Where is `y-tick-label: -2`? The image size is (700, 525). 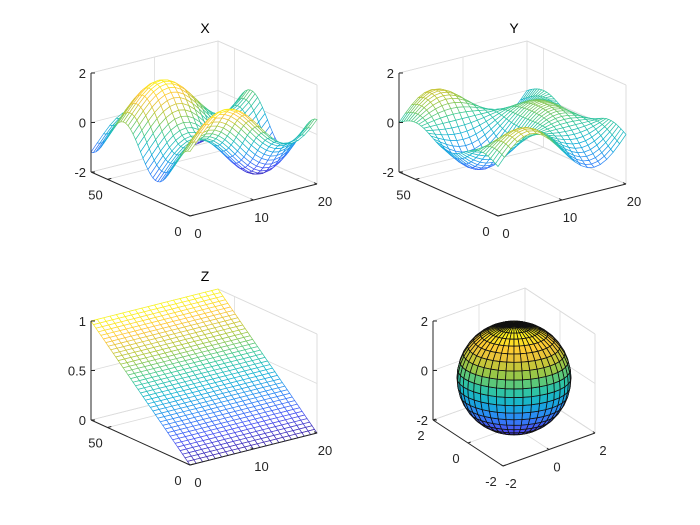
y-tick-label: -2 is located at coordinates (491, 481).